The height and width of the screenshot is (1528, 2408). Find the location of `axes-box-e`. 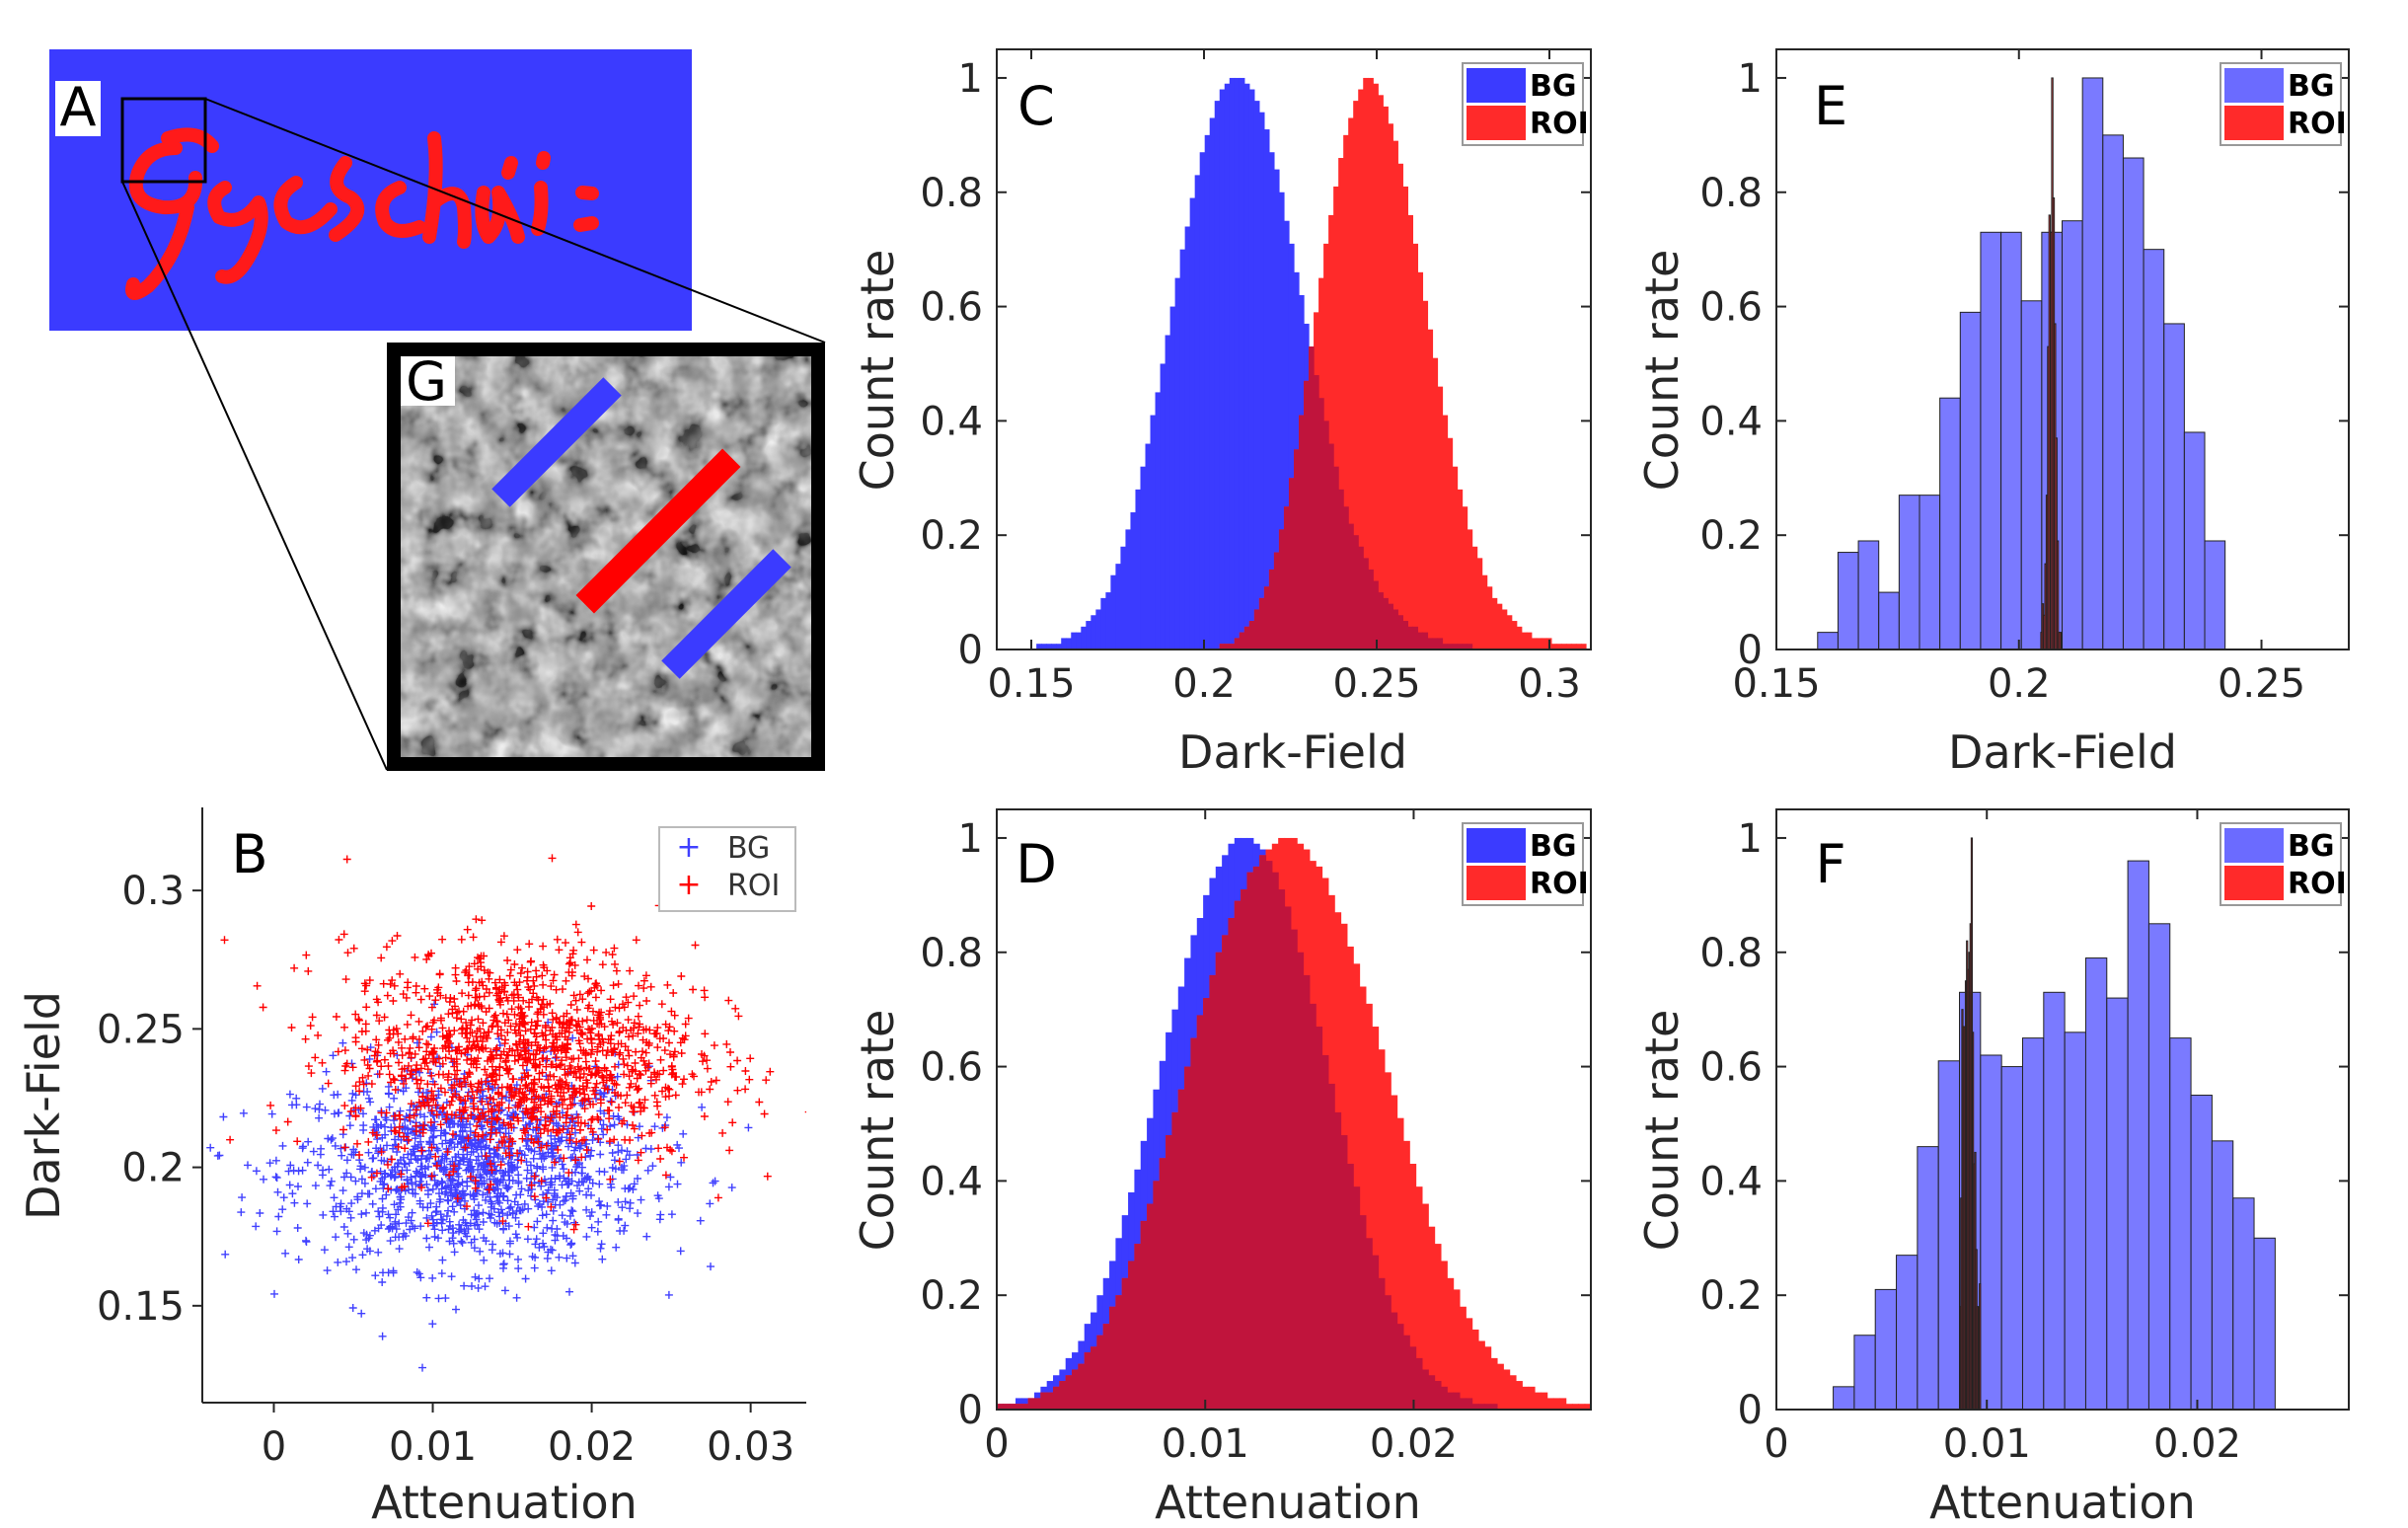

axes-box-e is located at coordinates (2063, 349).